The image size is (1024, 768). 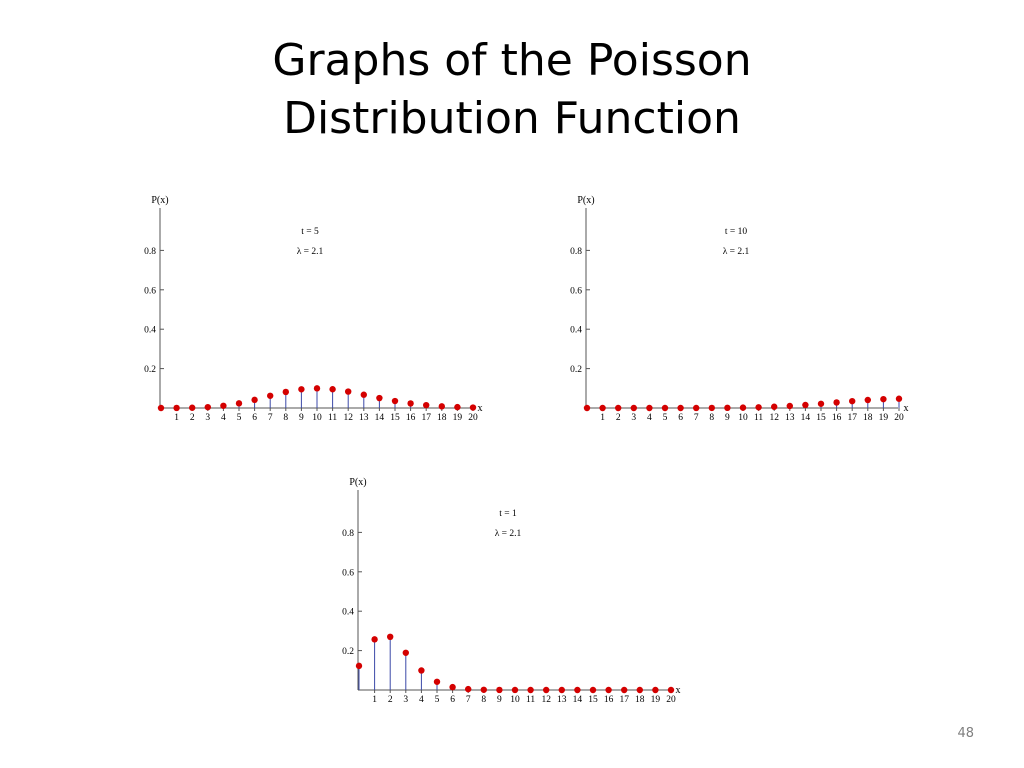 What do you see at coordinates (317, 418) in the screenshot?
I see `x-tick-label: 10` at bounding box center [317, 418].